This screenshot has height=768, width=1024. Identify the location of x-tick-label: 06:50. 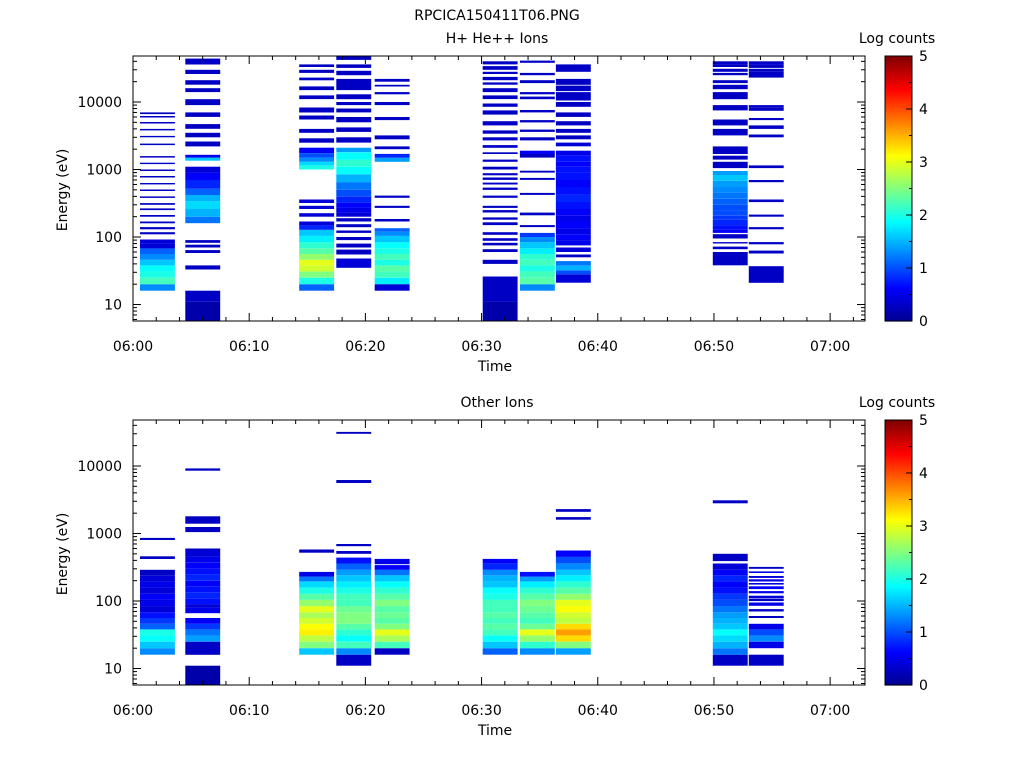
(714, 711).